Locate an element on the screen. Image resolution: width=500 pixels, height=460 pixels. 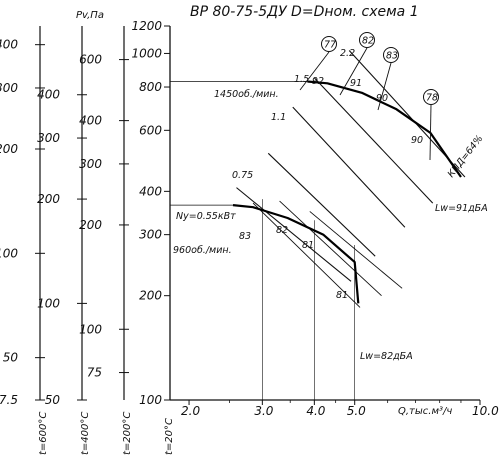
power-label: 1.5 is located at coordinates (301, 79).